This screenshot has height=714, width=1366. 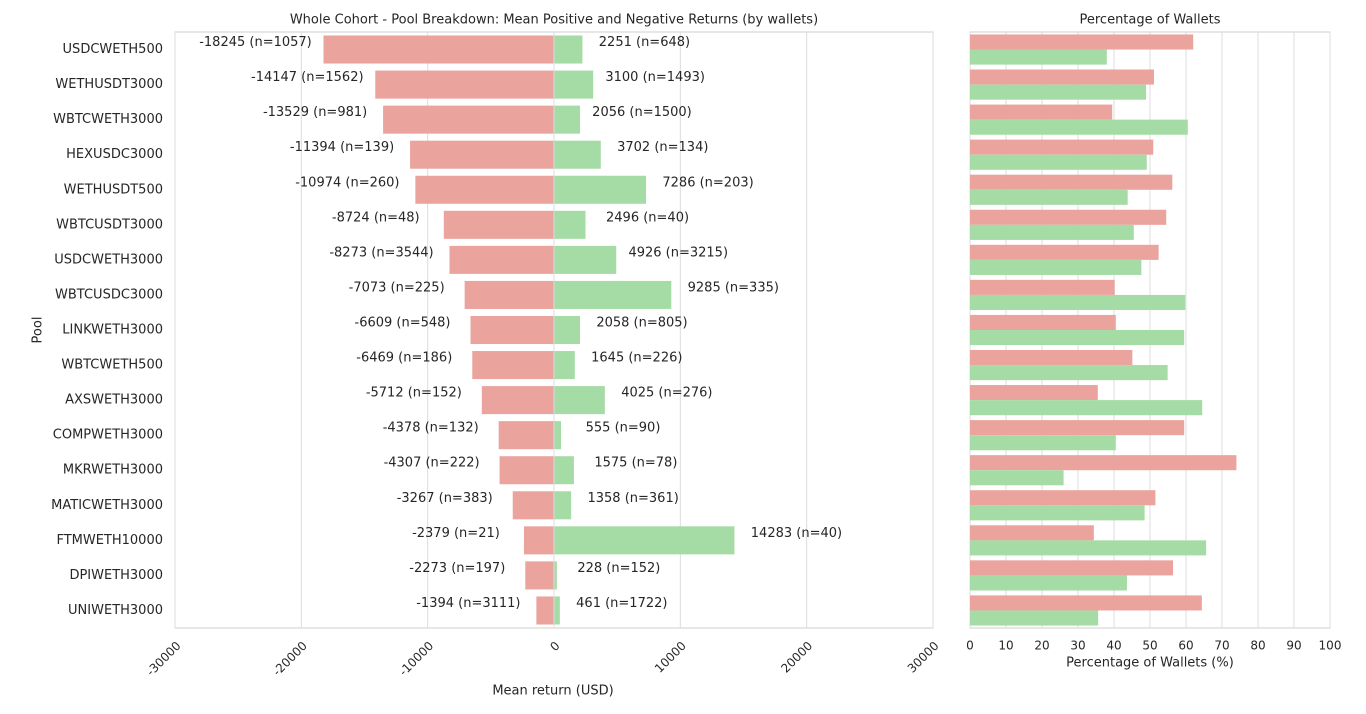 What do you see at coordinates (109, 540) in the screenshot?
I see `y-tick-label: FTMWETH10000` at bounding box center [109, 540].